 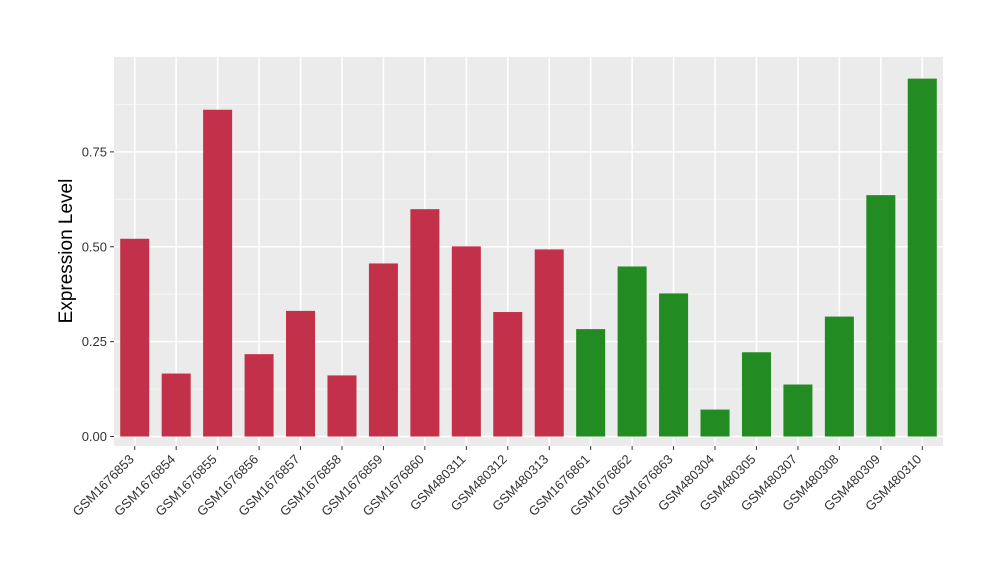 What do you see at coordinates (94, 151) in the screenshot?
I see `y-tick-label: 0.75` at bounding box center [94, 151].